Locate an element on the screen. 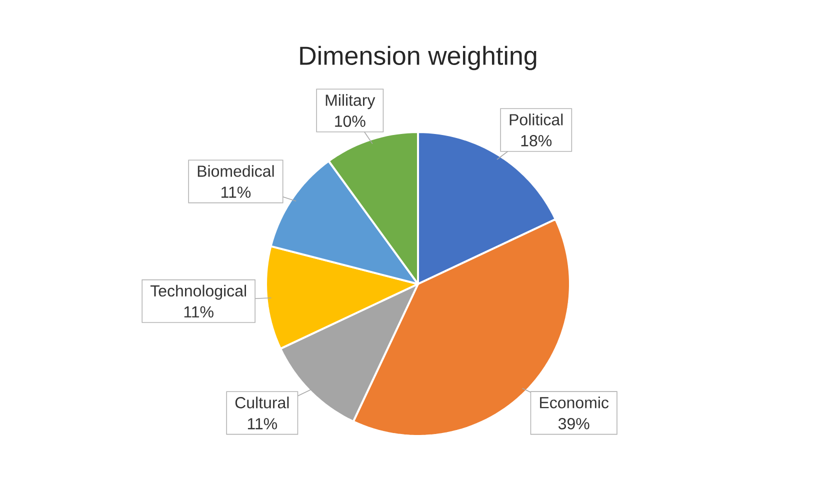  chart-title: Dimension weighting is located at coordinates (418, 58).